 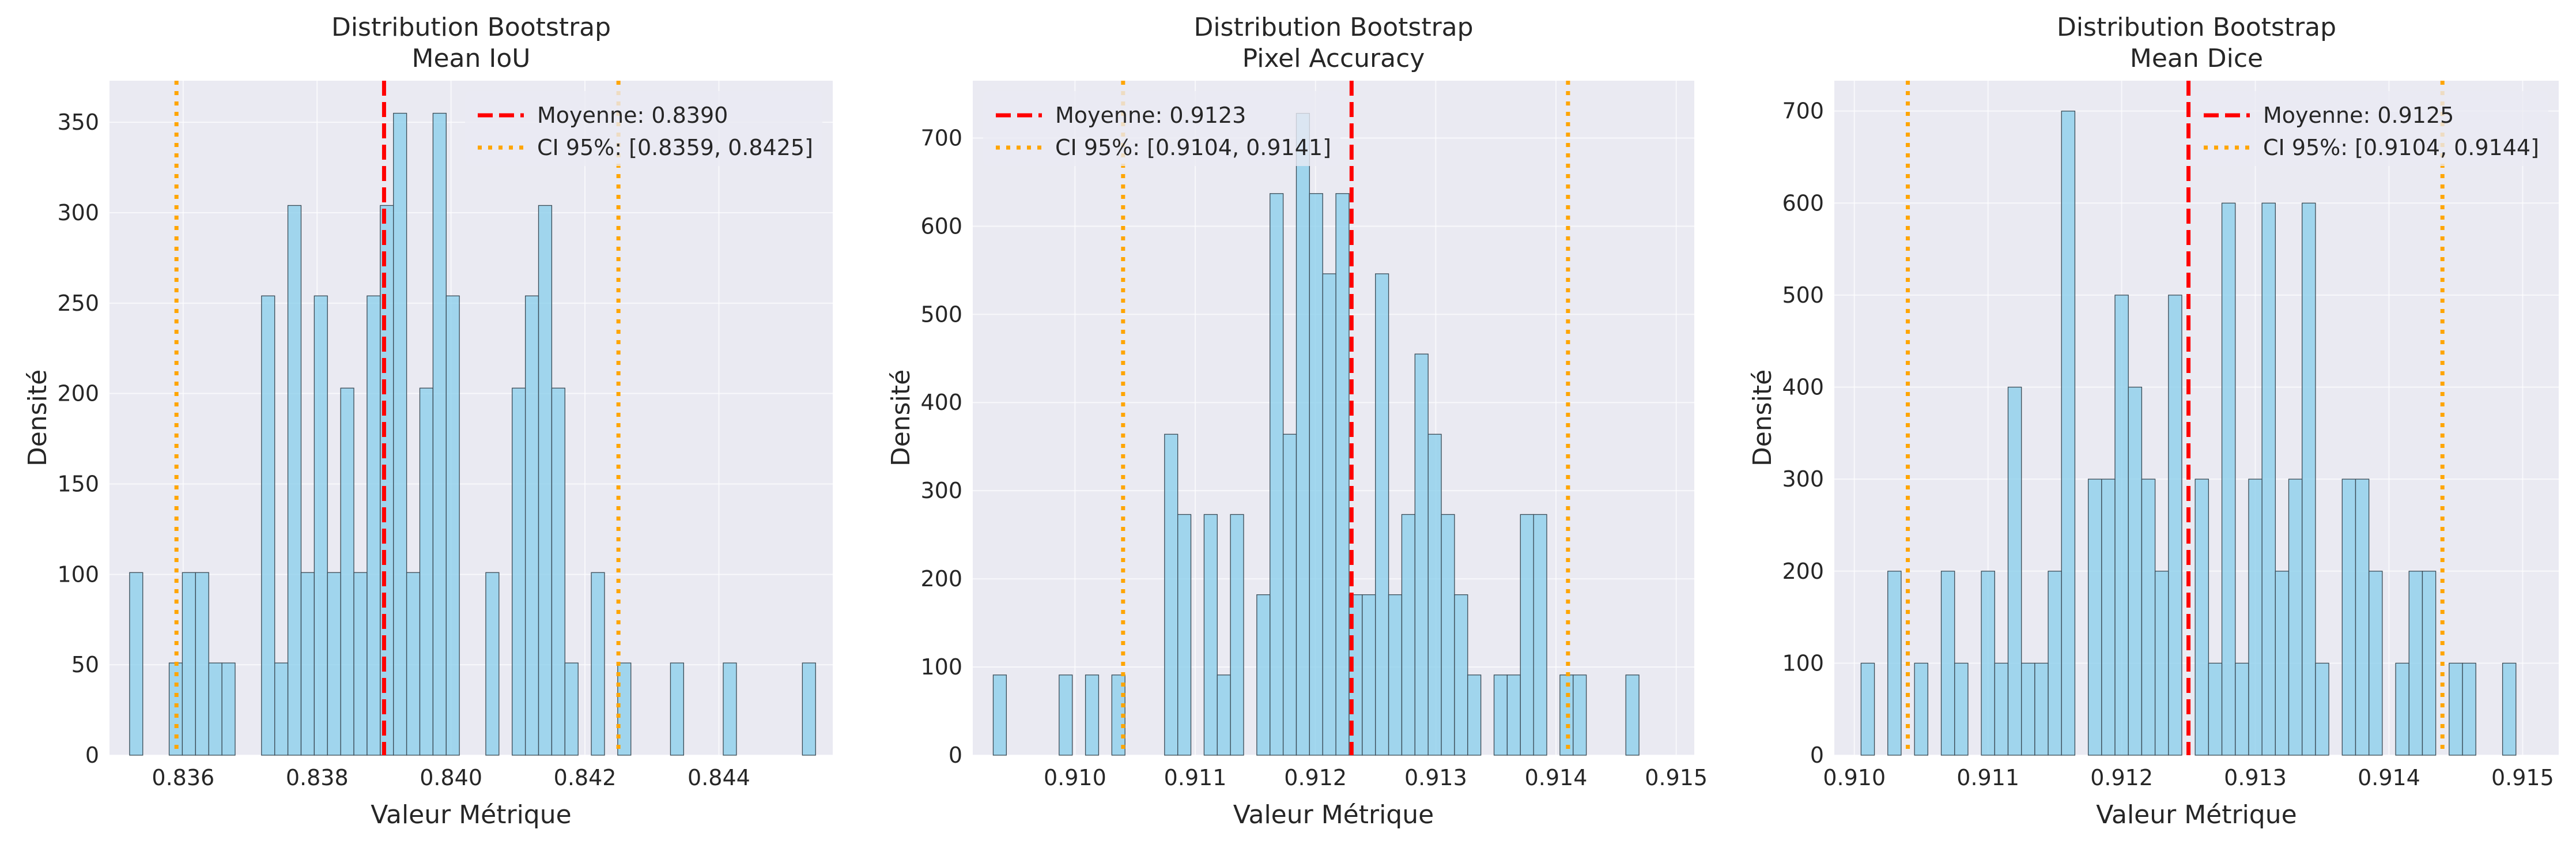 I want to click on legend: Moyenne: 0.9125 CI 95%: [0.9104, 0.9144], so click(x=2369, y=129).